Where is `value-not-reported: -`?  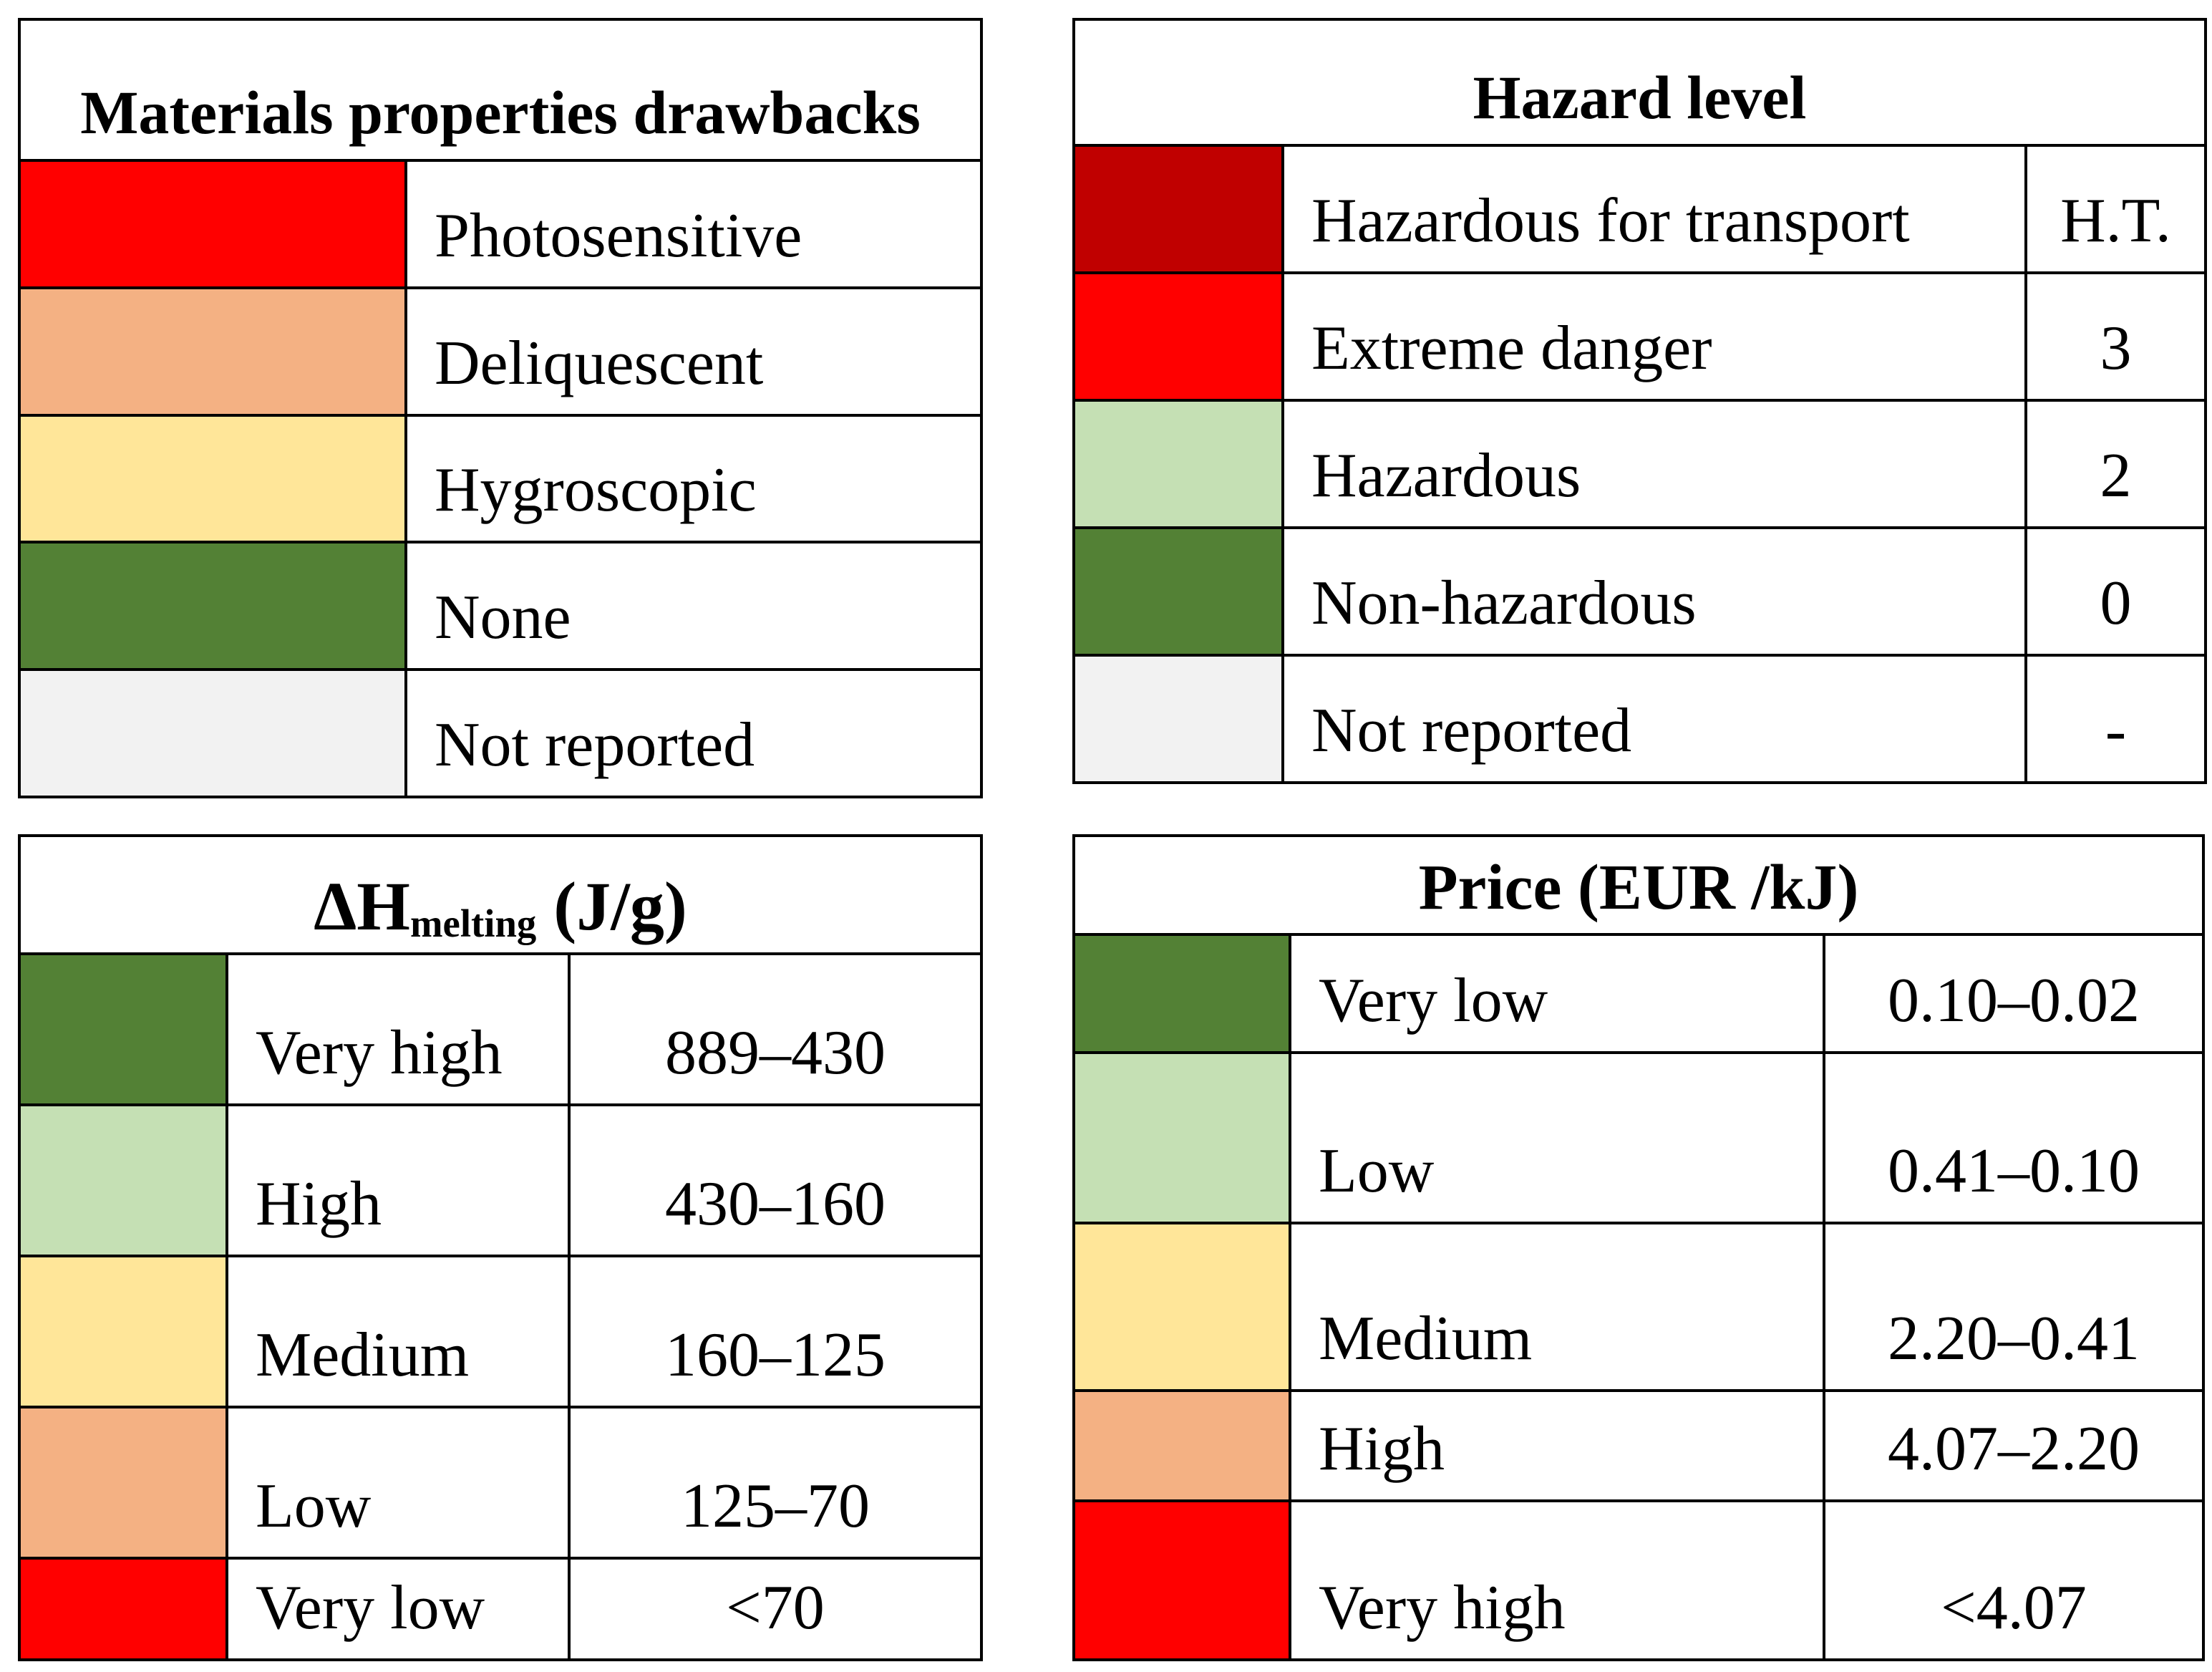
value-not-reported: - is located at coordinates (2115, 719).